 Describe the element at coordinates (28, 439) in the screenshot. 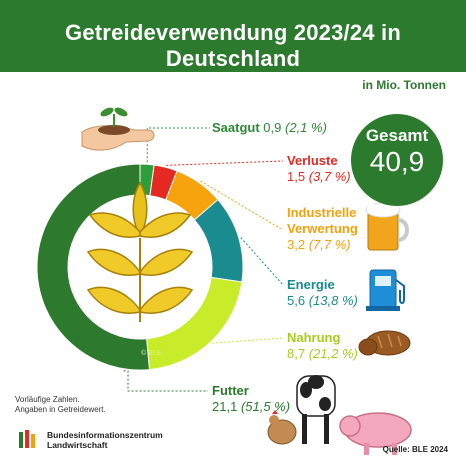

I see `ble-logo-icon` at that location.